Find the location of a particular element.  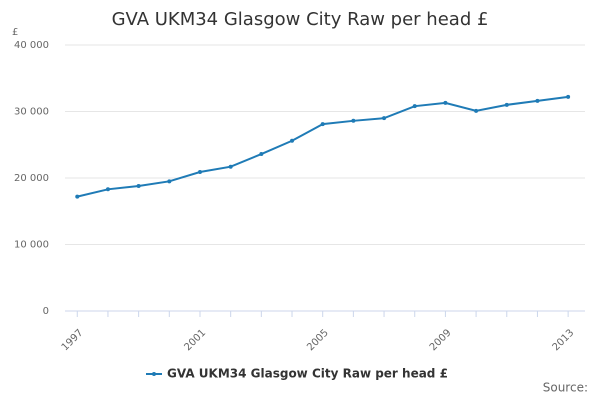

x-tick-label: 2005 is located at coordinates (318, 340).